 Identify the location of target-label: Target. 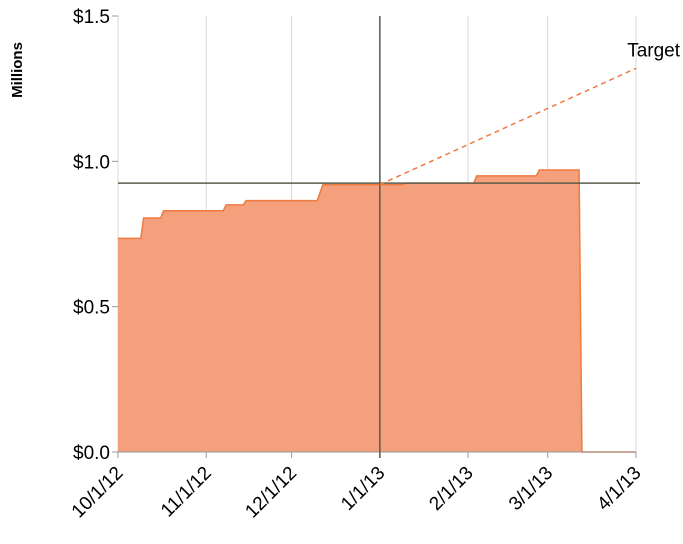
(654, 50).